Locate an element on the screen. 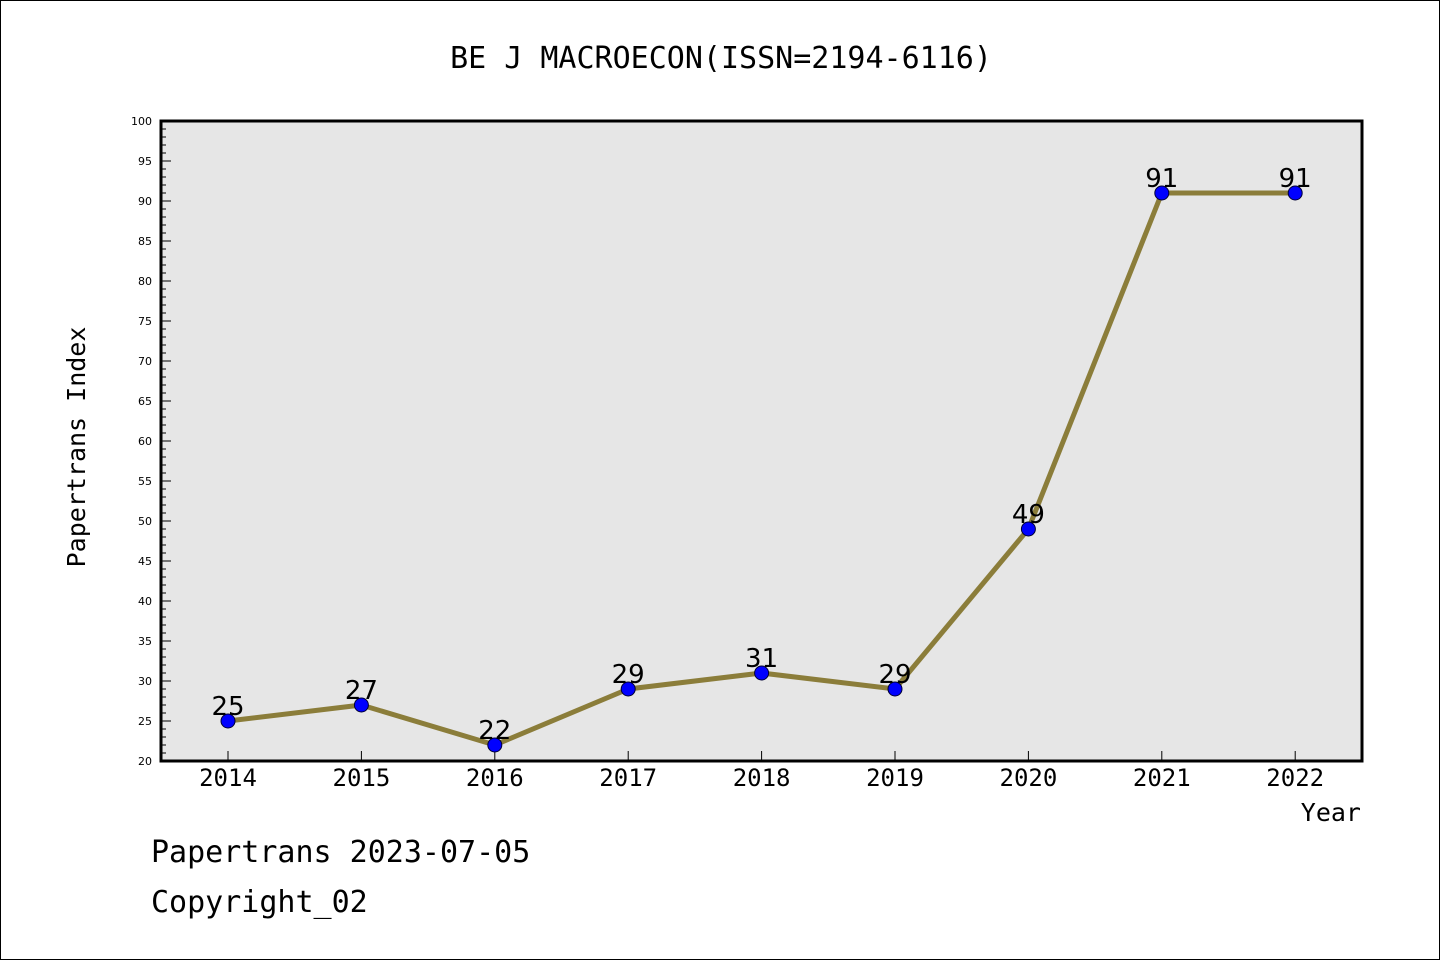  y-tick-label: 100 is located at coordinates (141, 121).